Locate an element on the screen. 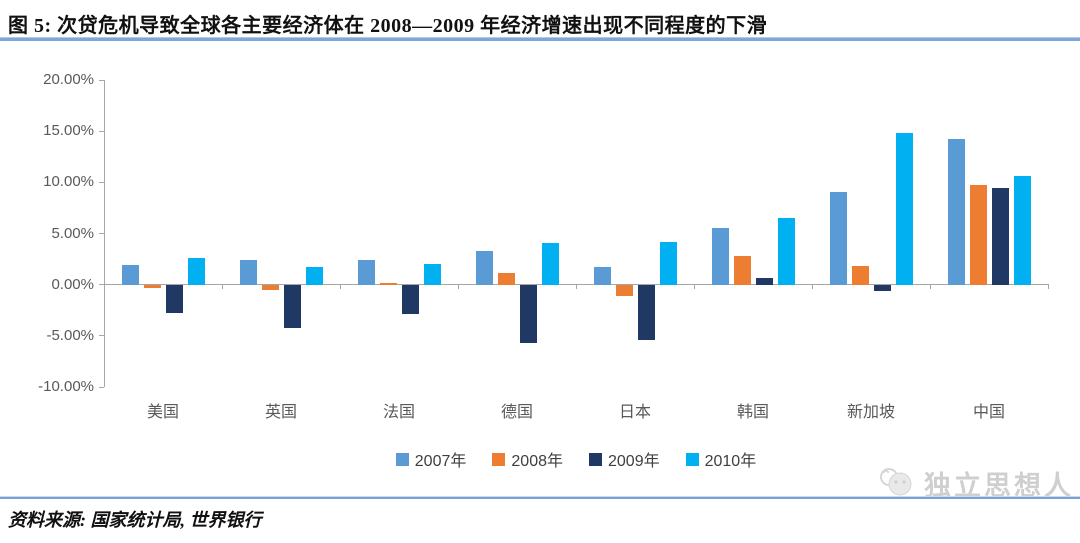 The image size is (1080, 543). bar-2010年-新加坡 is located at coordinates (904, 209).